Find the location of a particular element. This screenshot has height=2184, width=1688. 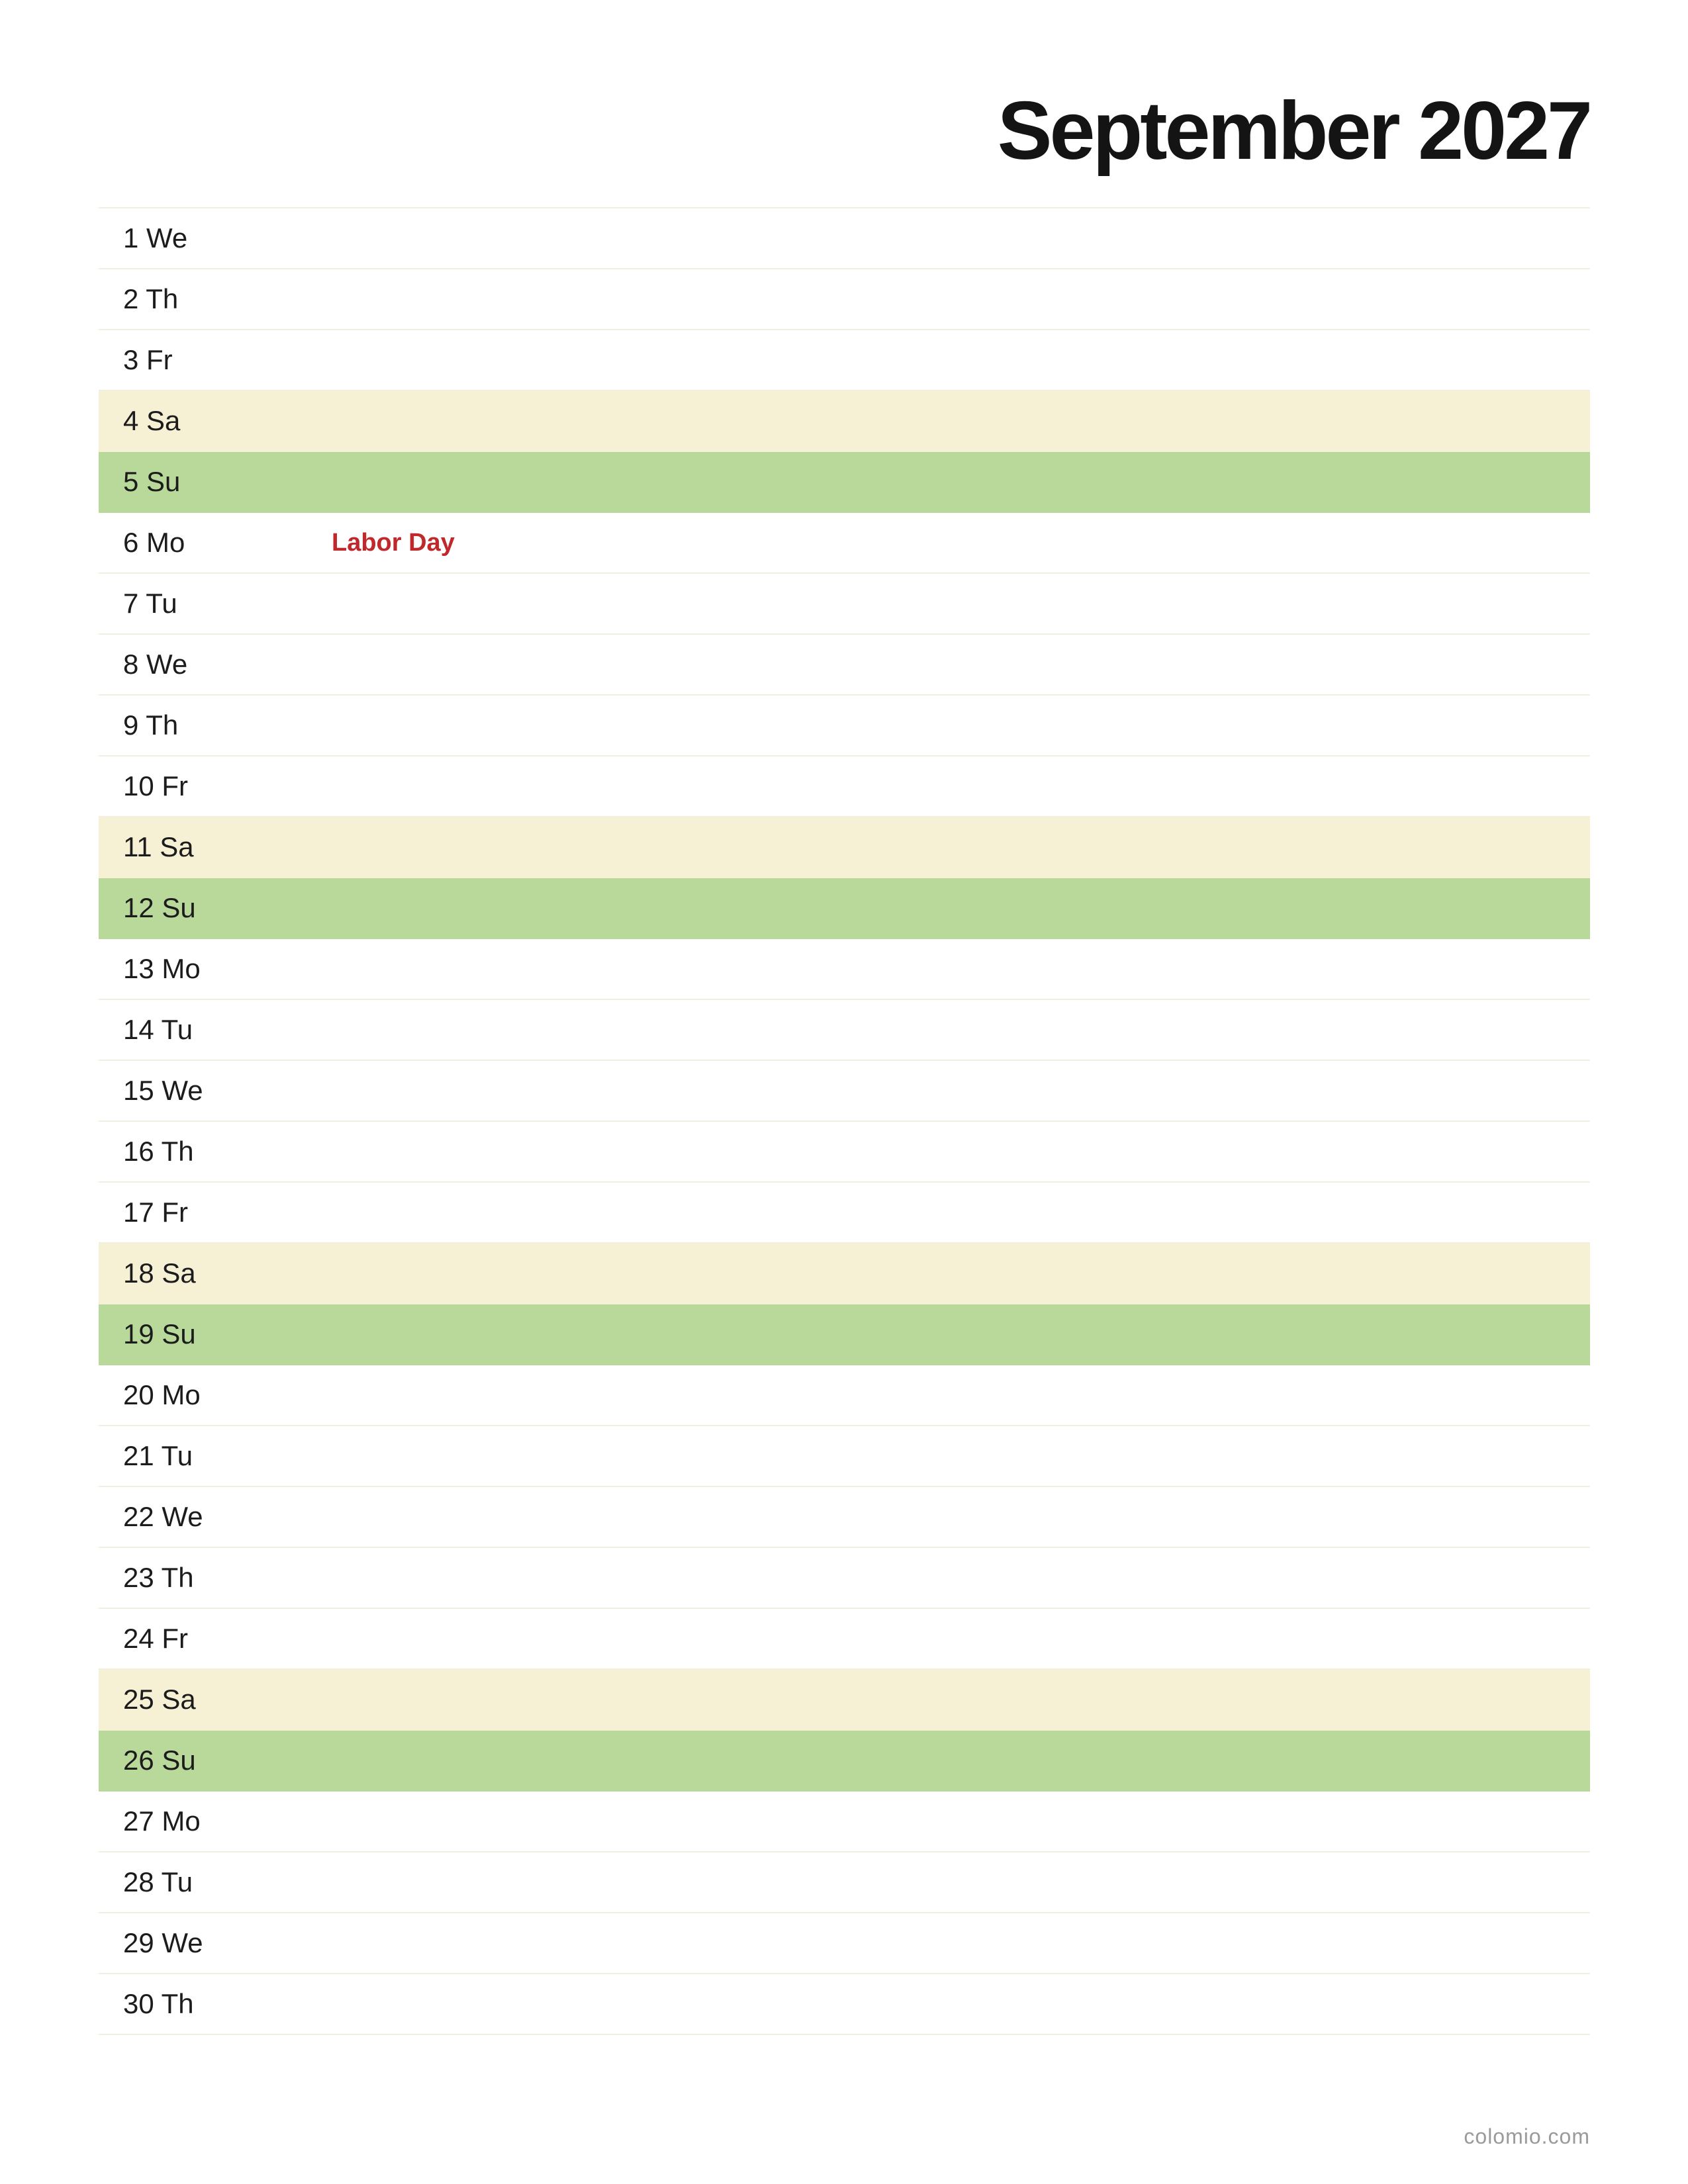

day-row: 24 Fr is located at coordinates (844, 1639).